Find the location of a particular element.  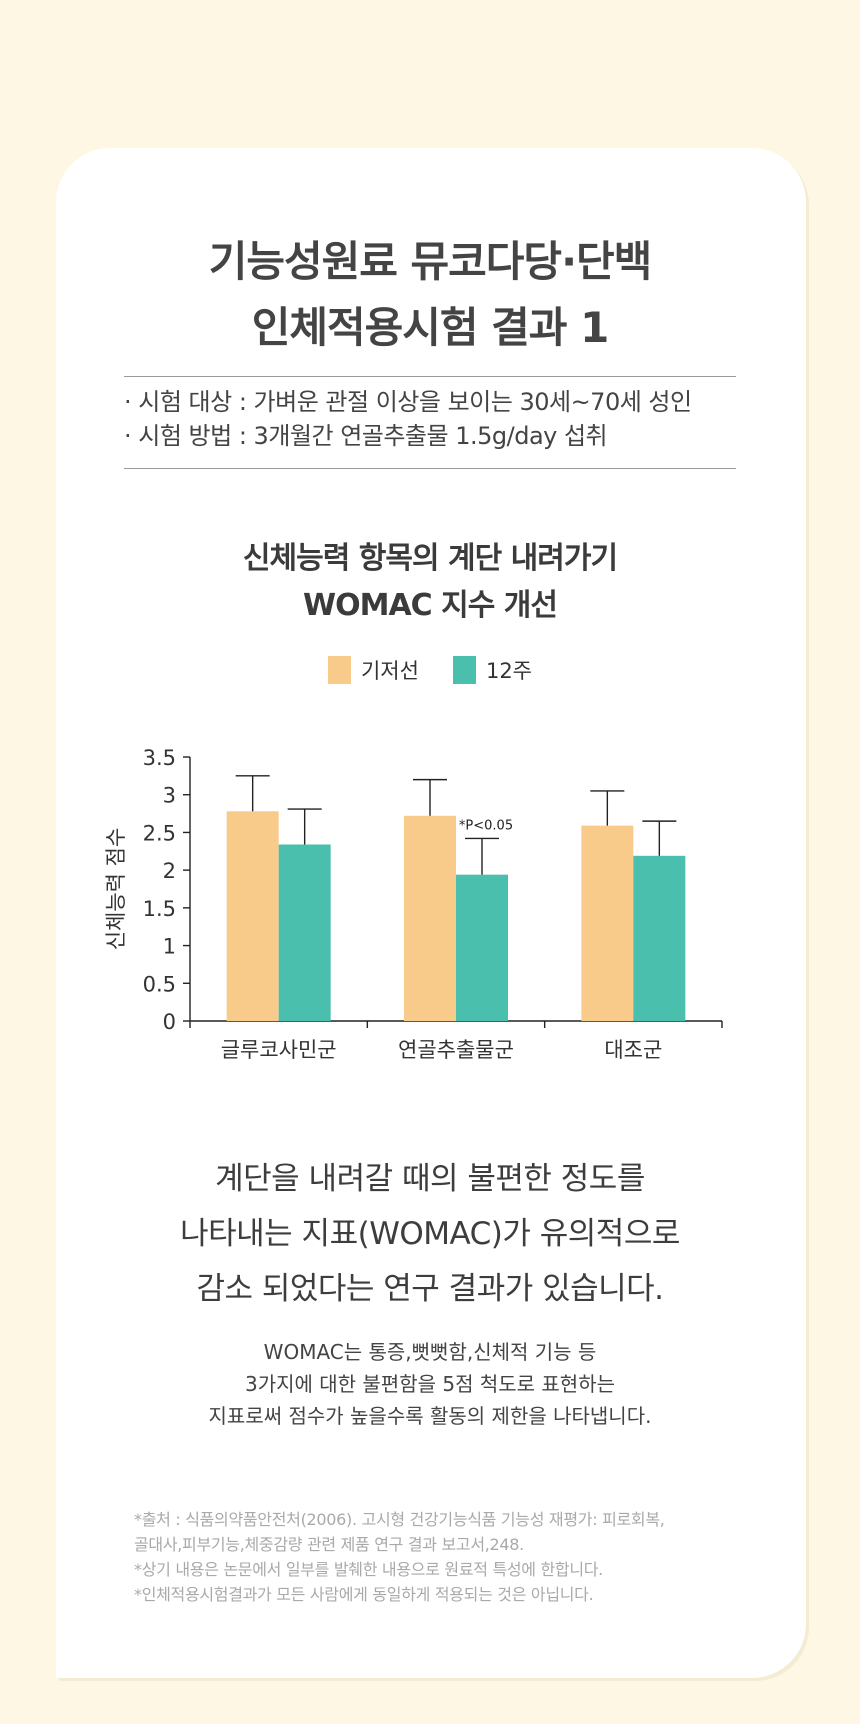

category-label: 연골추출물군 is located at coordinates (456, 1050).